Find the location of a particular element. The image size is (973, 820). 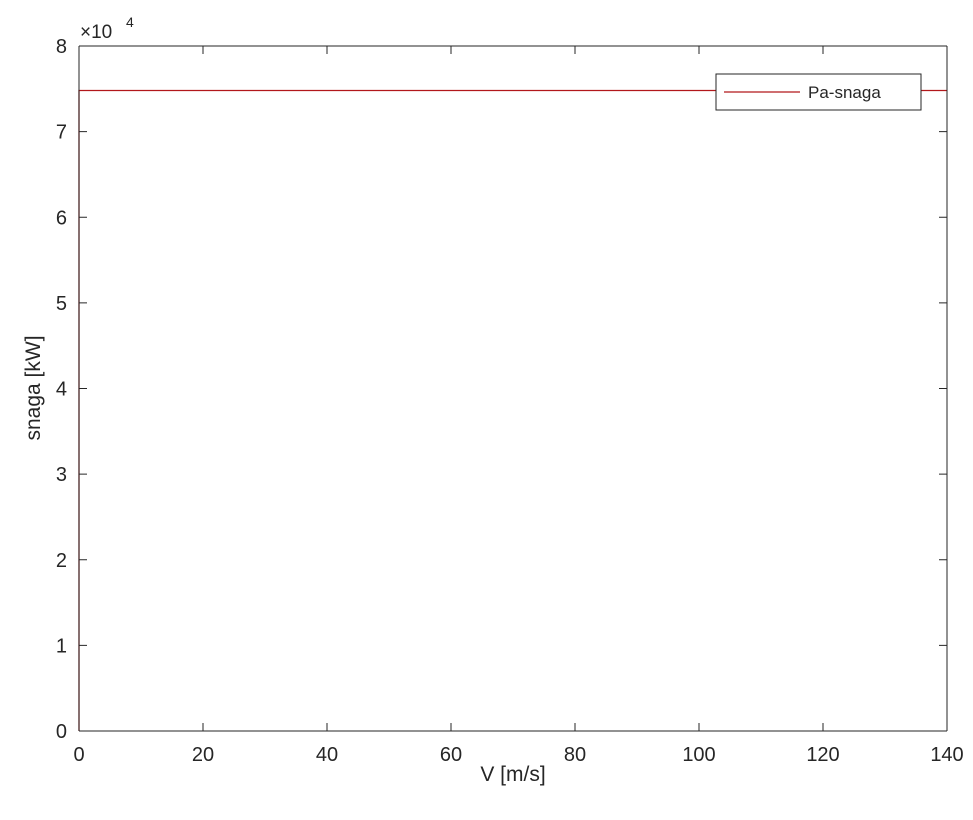

x-tick-label: 80 is located at coordinates (575, 755).